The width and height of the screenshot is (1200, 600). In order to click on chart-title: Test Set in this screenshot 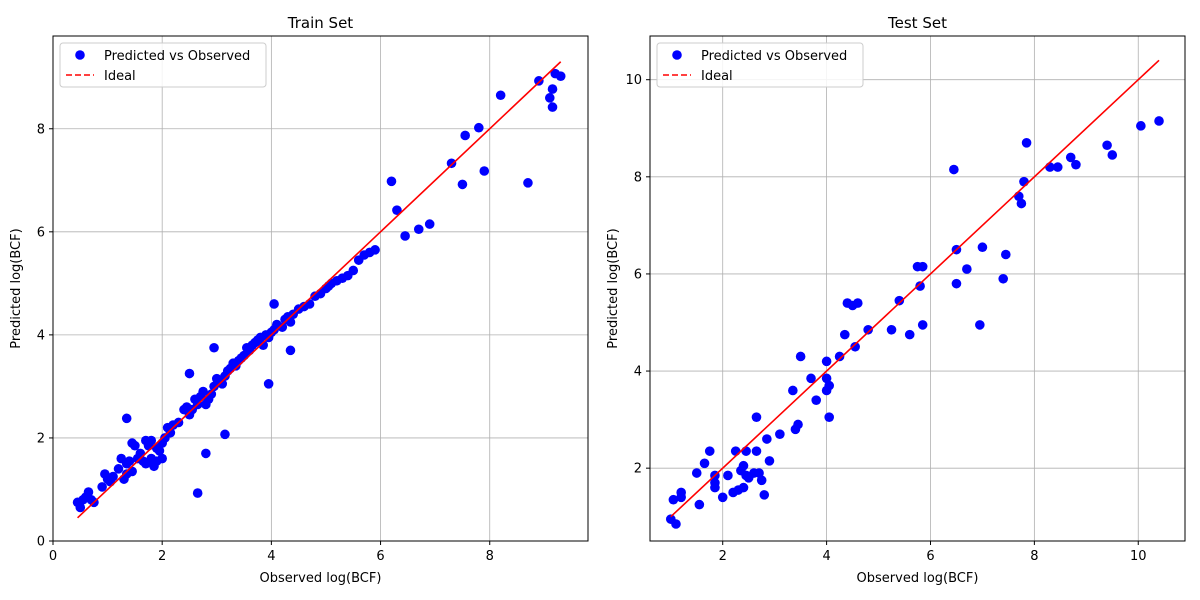, I will do `click(917, 23)`.